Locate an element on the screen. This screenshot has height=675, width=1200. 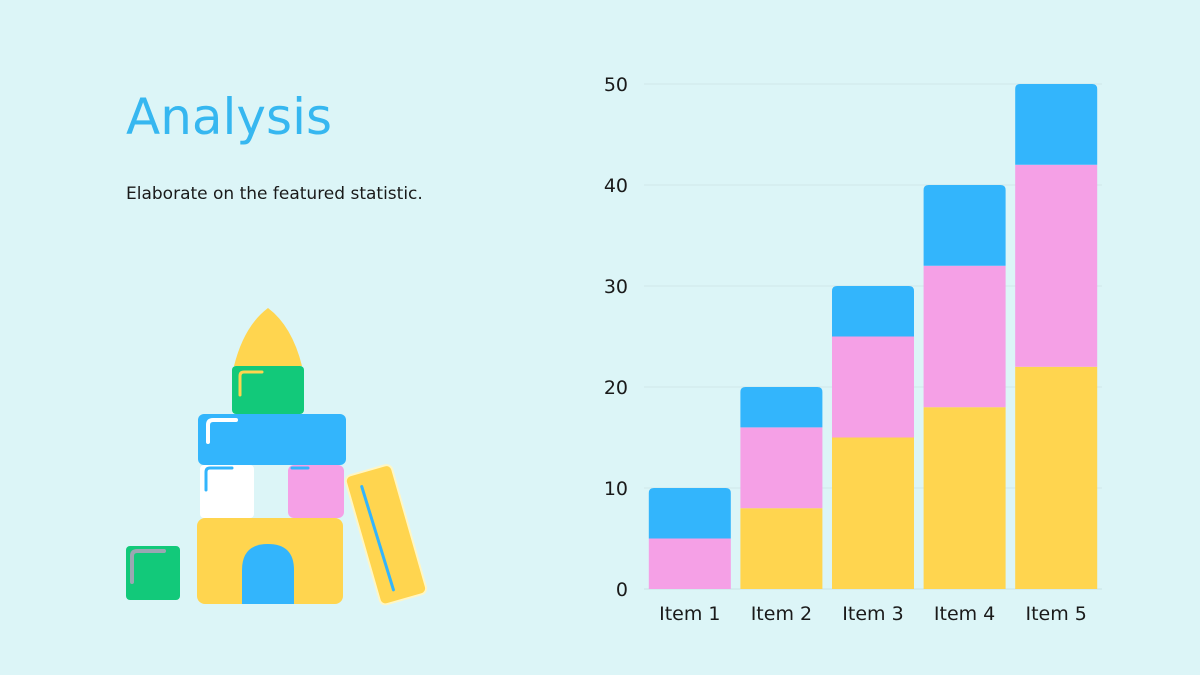
slide-subtitle: Elaborate on the featured statistic. is located at coordinates (274, 194).